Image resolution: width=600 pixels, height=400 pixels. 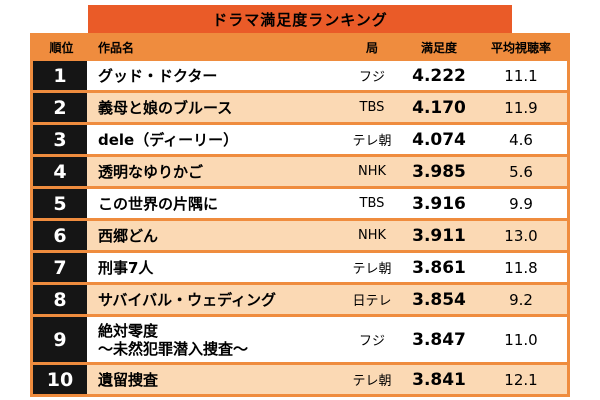 What do you see at coordinates (439, 267) in the screenshot?
I see `score-cell: 3.861` at bounding box center [439, 267].